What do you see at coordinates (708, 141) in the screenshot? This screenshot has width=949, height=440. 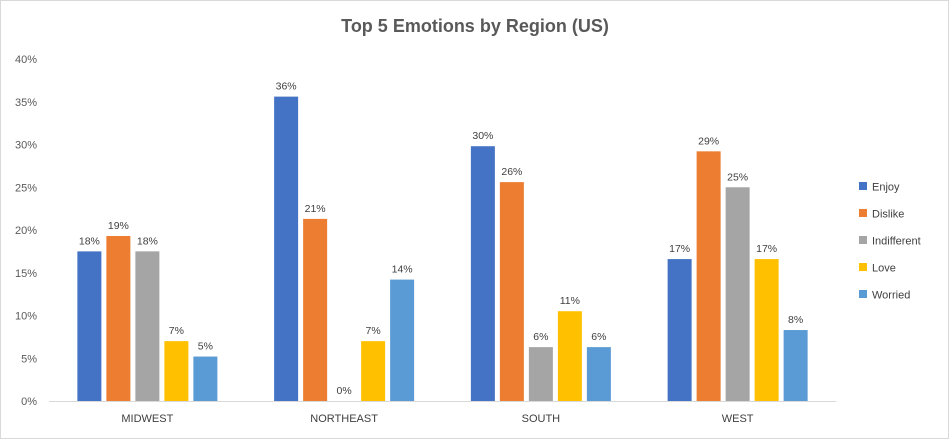 I see `data-label: 29%` at bounding box center [708, 141].